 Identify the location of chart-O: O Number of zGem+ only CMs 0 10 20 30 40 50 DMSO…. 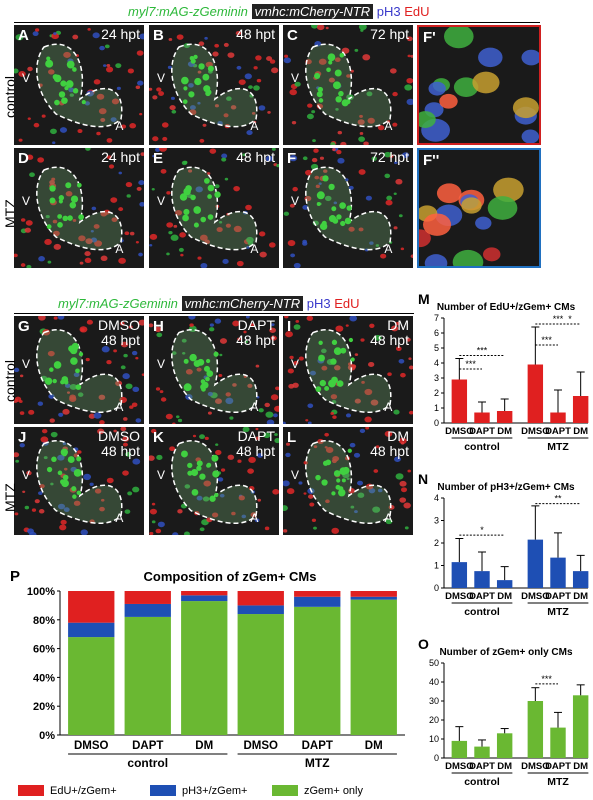
(503, 712).